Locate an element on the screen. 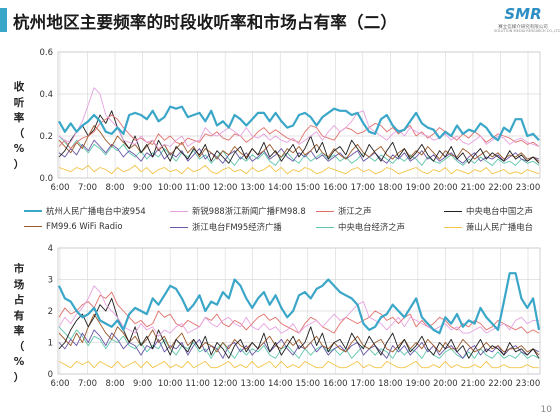  y-tick-label: 1 is located at coordinates (50, 344).